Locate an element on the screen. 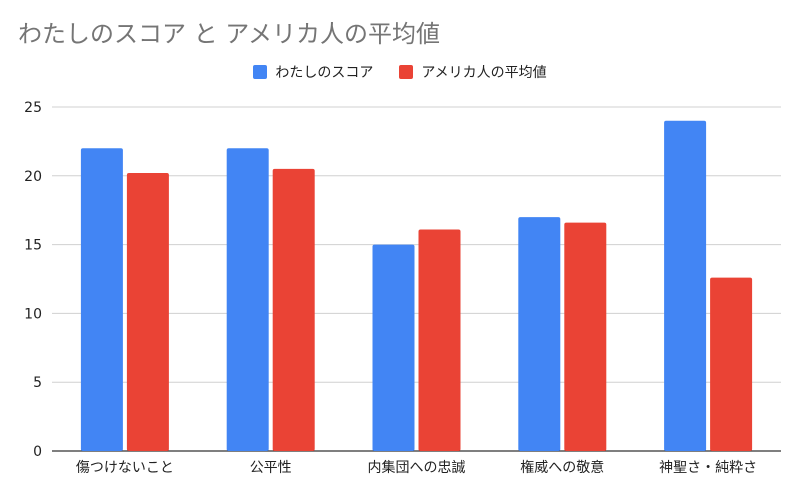 This screenshot has width=800, height=498. x-tick-label: 神聖さ・純粋さ is located at coordinates (708, 468).